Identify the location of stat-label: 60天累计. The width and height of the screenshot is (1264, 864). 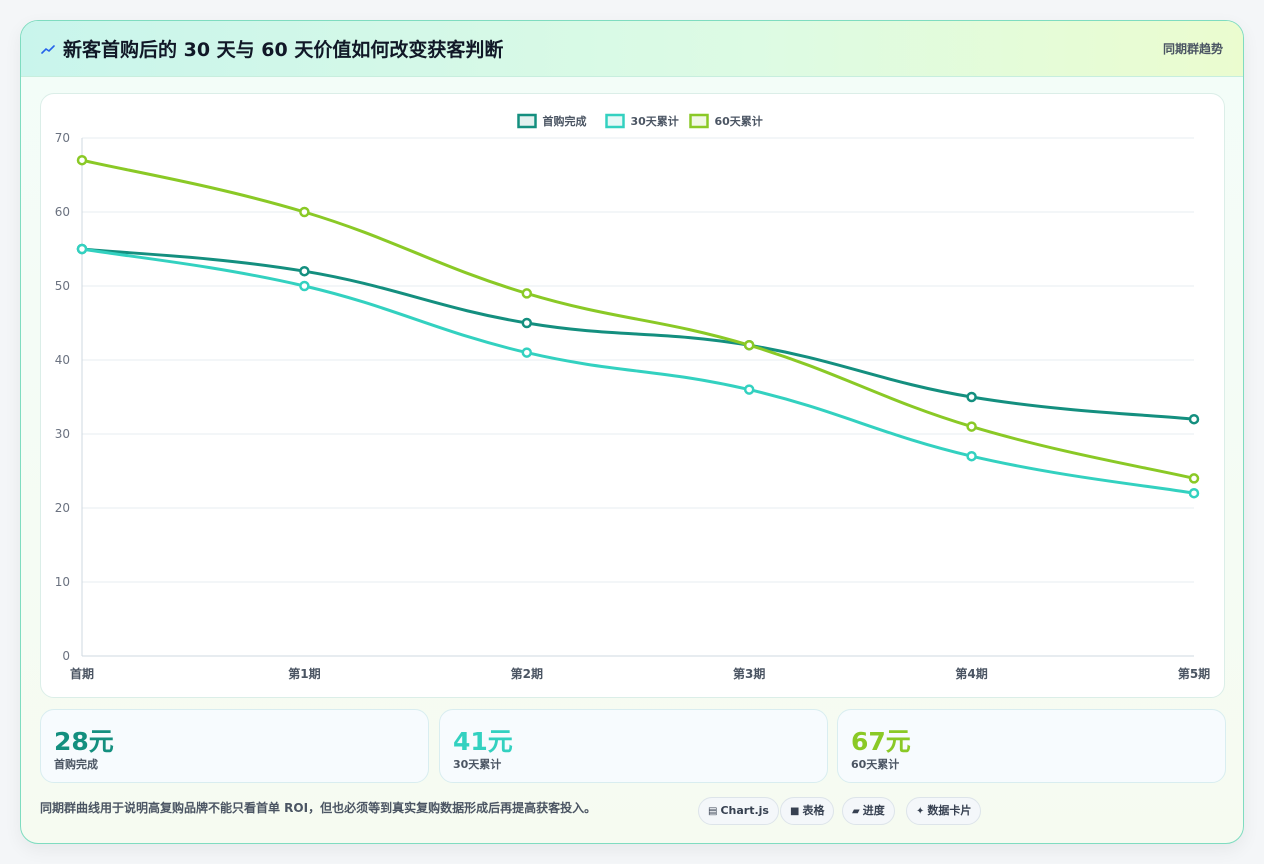
(875, 764).